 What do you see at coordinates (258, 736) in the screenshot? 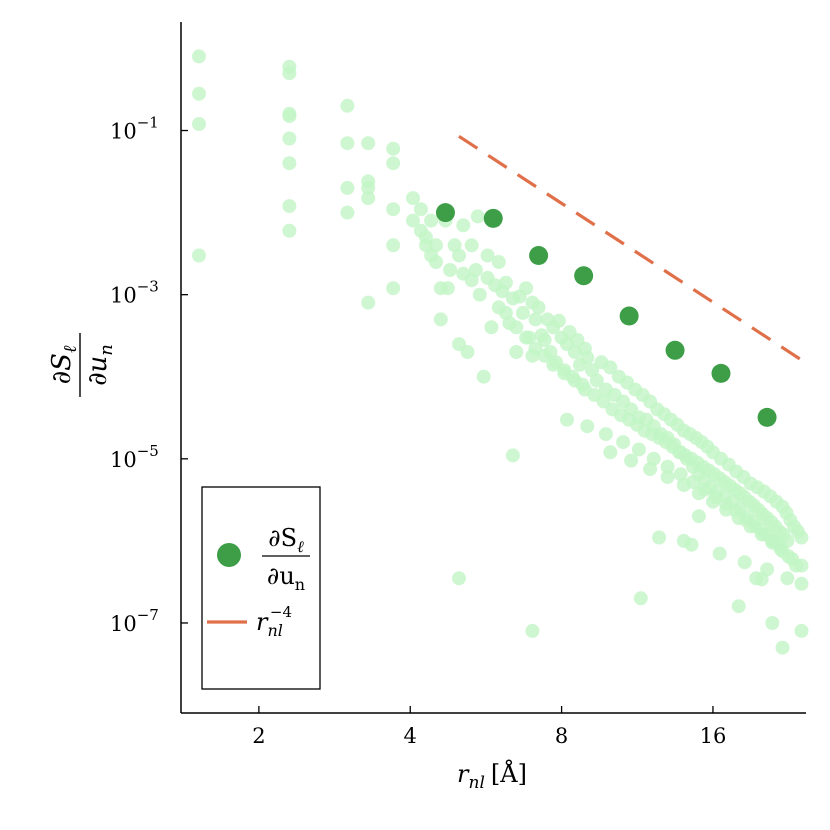
I see `x-tick-label: 2` at bounding box center [258, 736].